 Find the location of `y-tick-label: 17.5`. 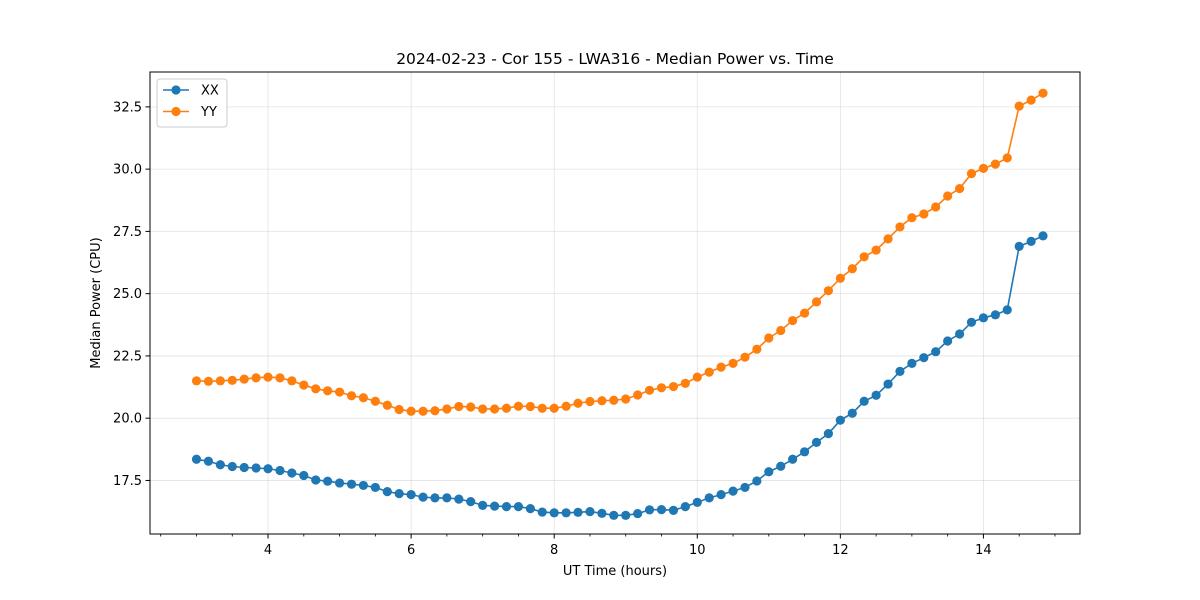

y-tick-label: 17.5 is located at coordinates (127, 481).